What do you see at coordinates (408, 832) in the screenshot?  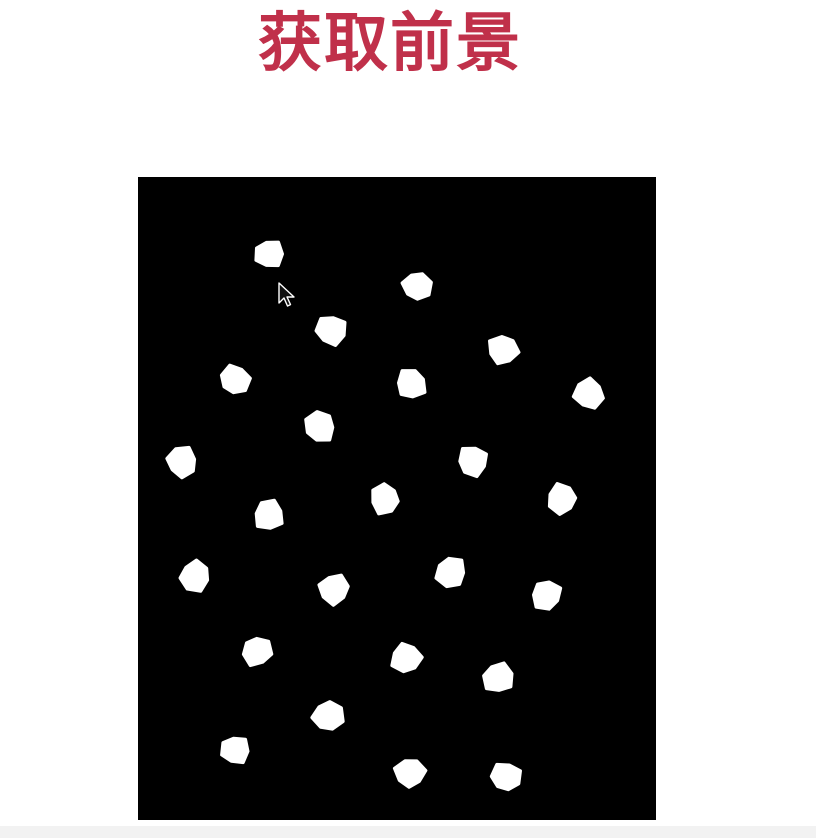 I see `bottom-strip` at bounding box center [408, 832].